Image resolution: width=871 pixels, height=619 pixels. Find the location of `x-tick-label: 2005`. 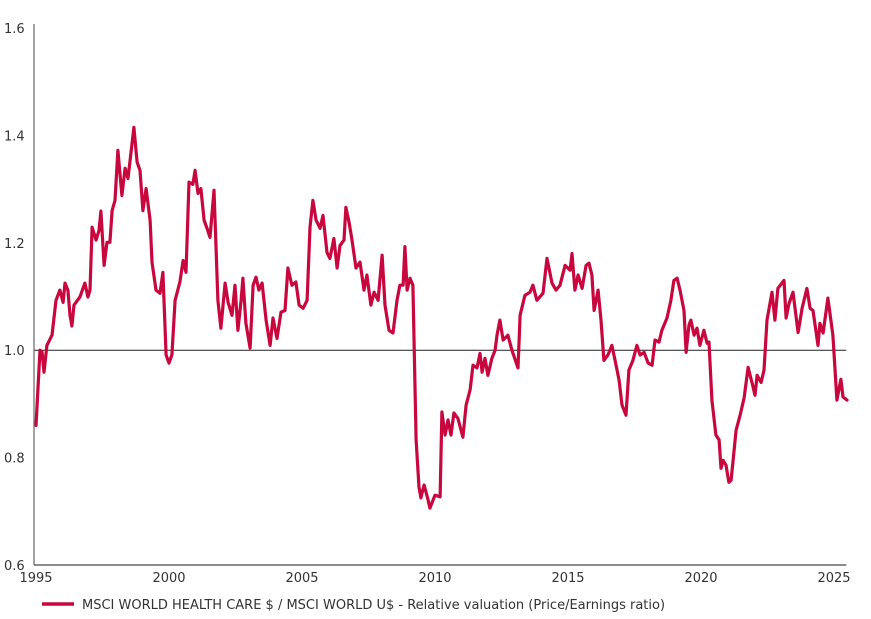

x-tick-label: 2005 is located at coordinates (301, 578).